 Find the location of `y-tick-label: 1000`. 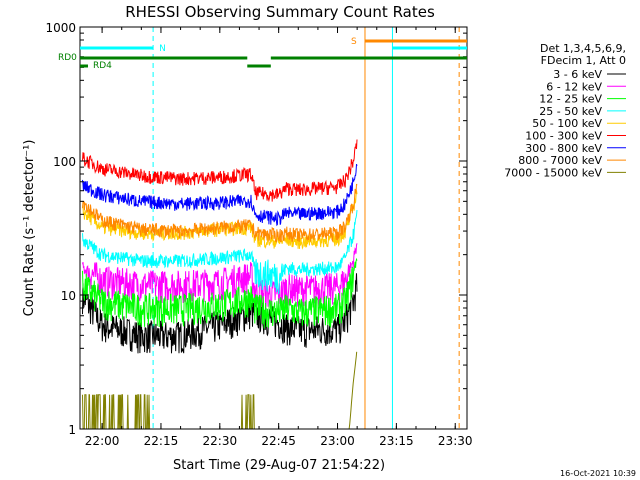

y-tick-label: 1000 is located at coordinates (60, 28).